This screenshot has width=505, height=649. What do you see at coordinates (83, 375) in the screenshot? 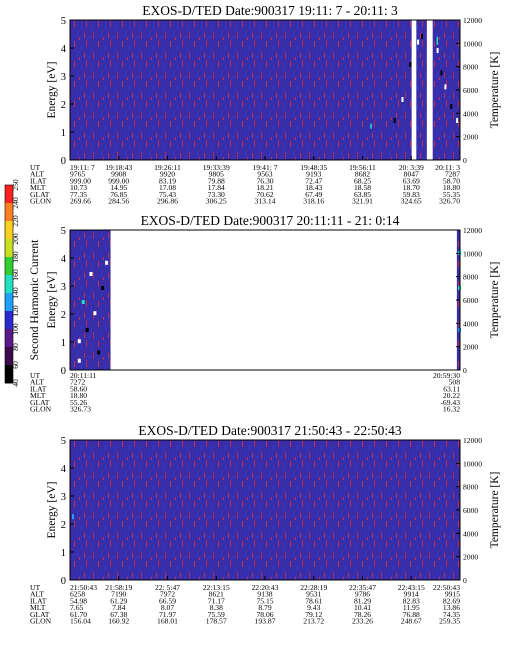
I see `row-value: 20:11:11` at bounding box center [83, 375].